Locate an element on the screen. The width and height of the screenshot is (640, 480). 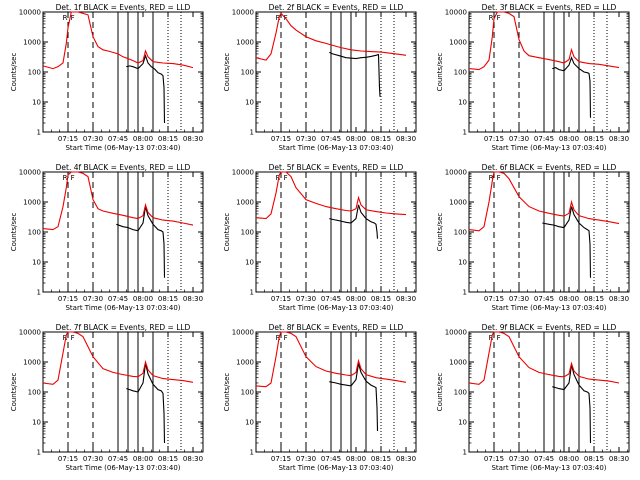
panel-title: Det. 1f BLACK = Events, RED = LLD is located at coordinates (123, 7).